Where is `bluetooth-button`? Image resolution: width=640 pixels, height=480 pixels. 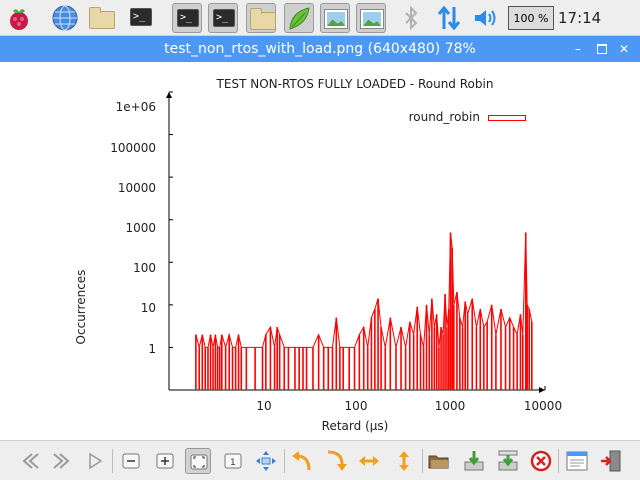
bluetooth-button is located at coordinates (411, 18).